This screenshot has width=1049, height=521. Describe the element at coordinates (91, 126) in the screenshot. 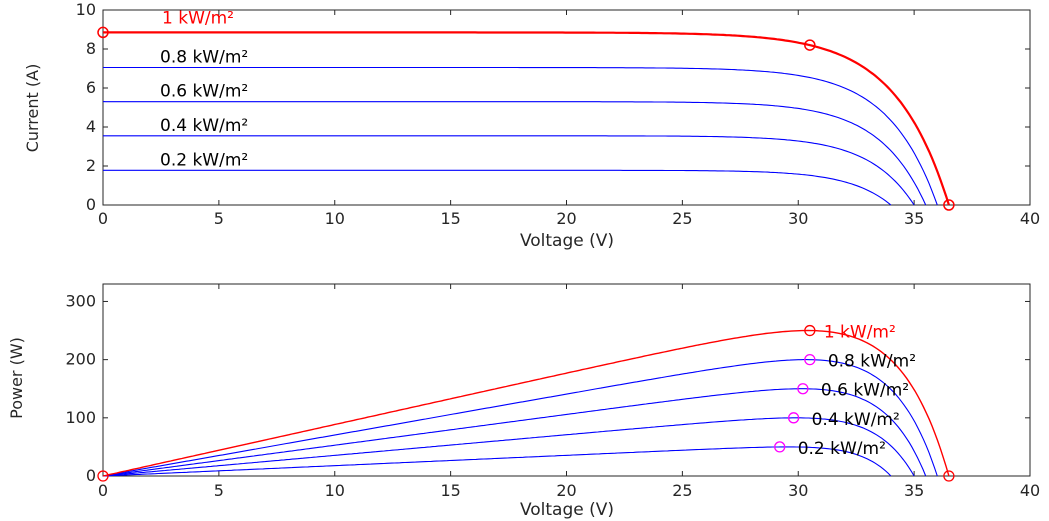

I see `iv-y-tick-label: 4` at that location.